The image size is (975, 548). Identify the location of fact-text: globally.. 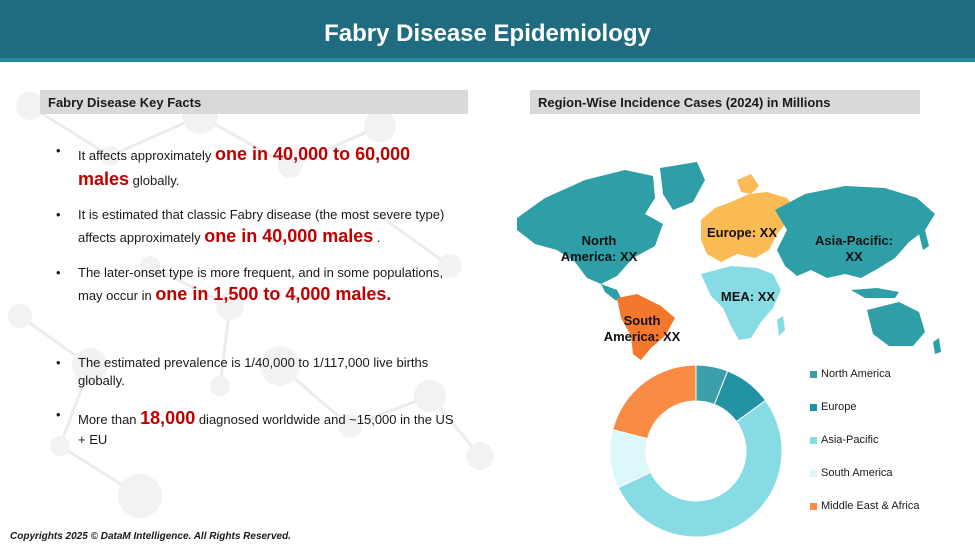
(154, 180).